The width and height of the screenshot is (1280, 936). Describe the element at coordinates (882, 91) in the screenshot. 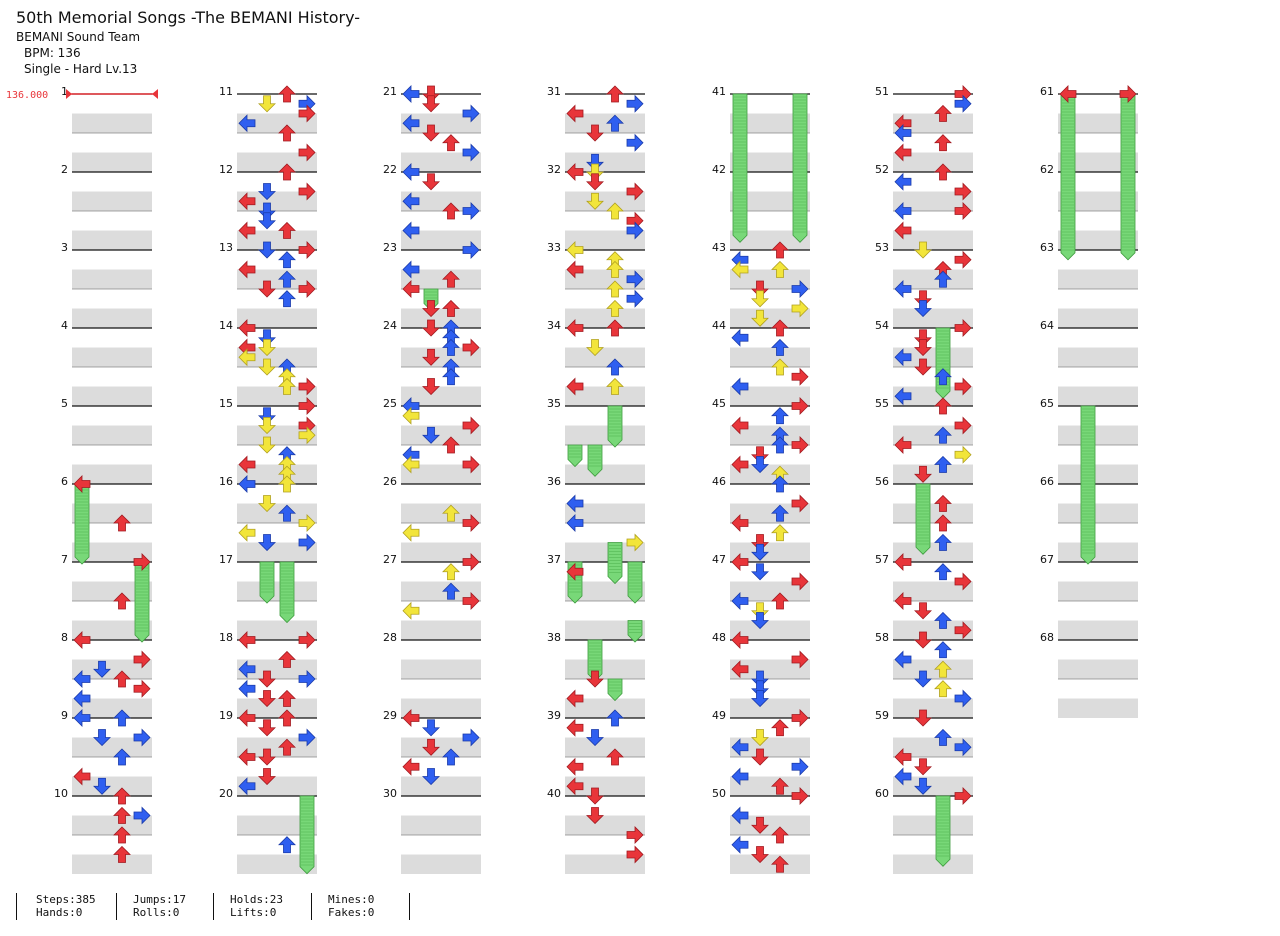

I see `measure-number: 51` at that location.